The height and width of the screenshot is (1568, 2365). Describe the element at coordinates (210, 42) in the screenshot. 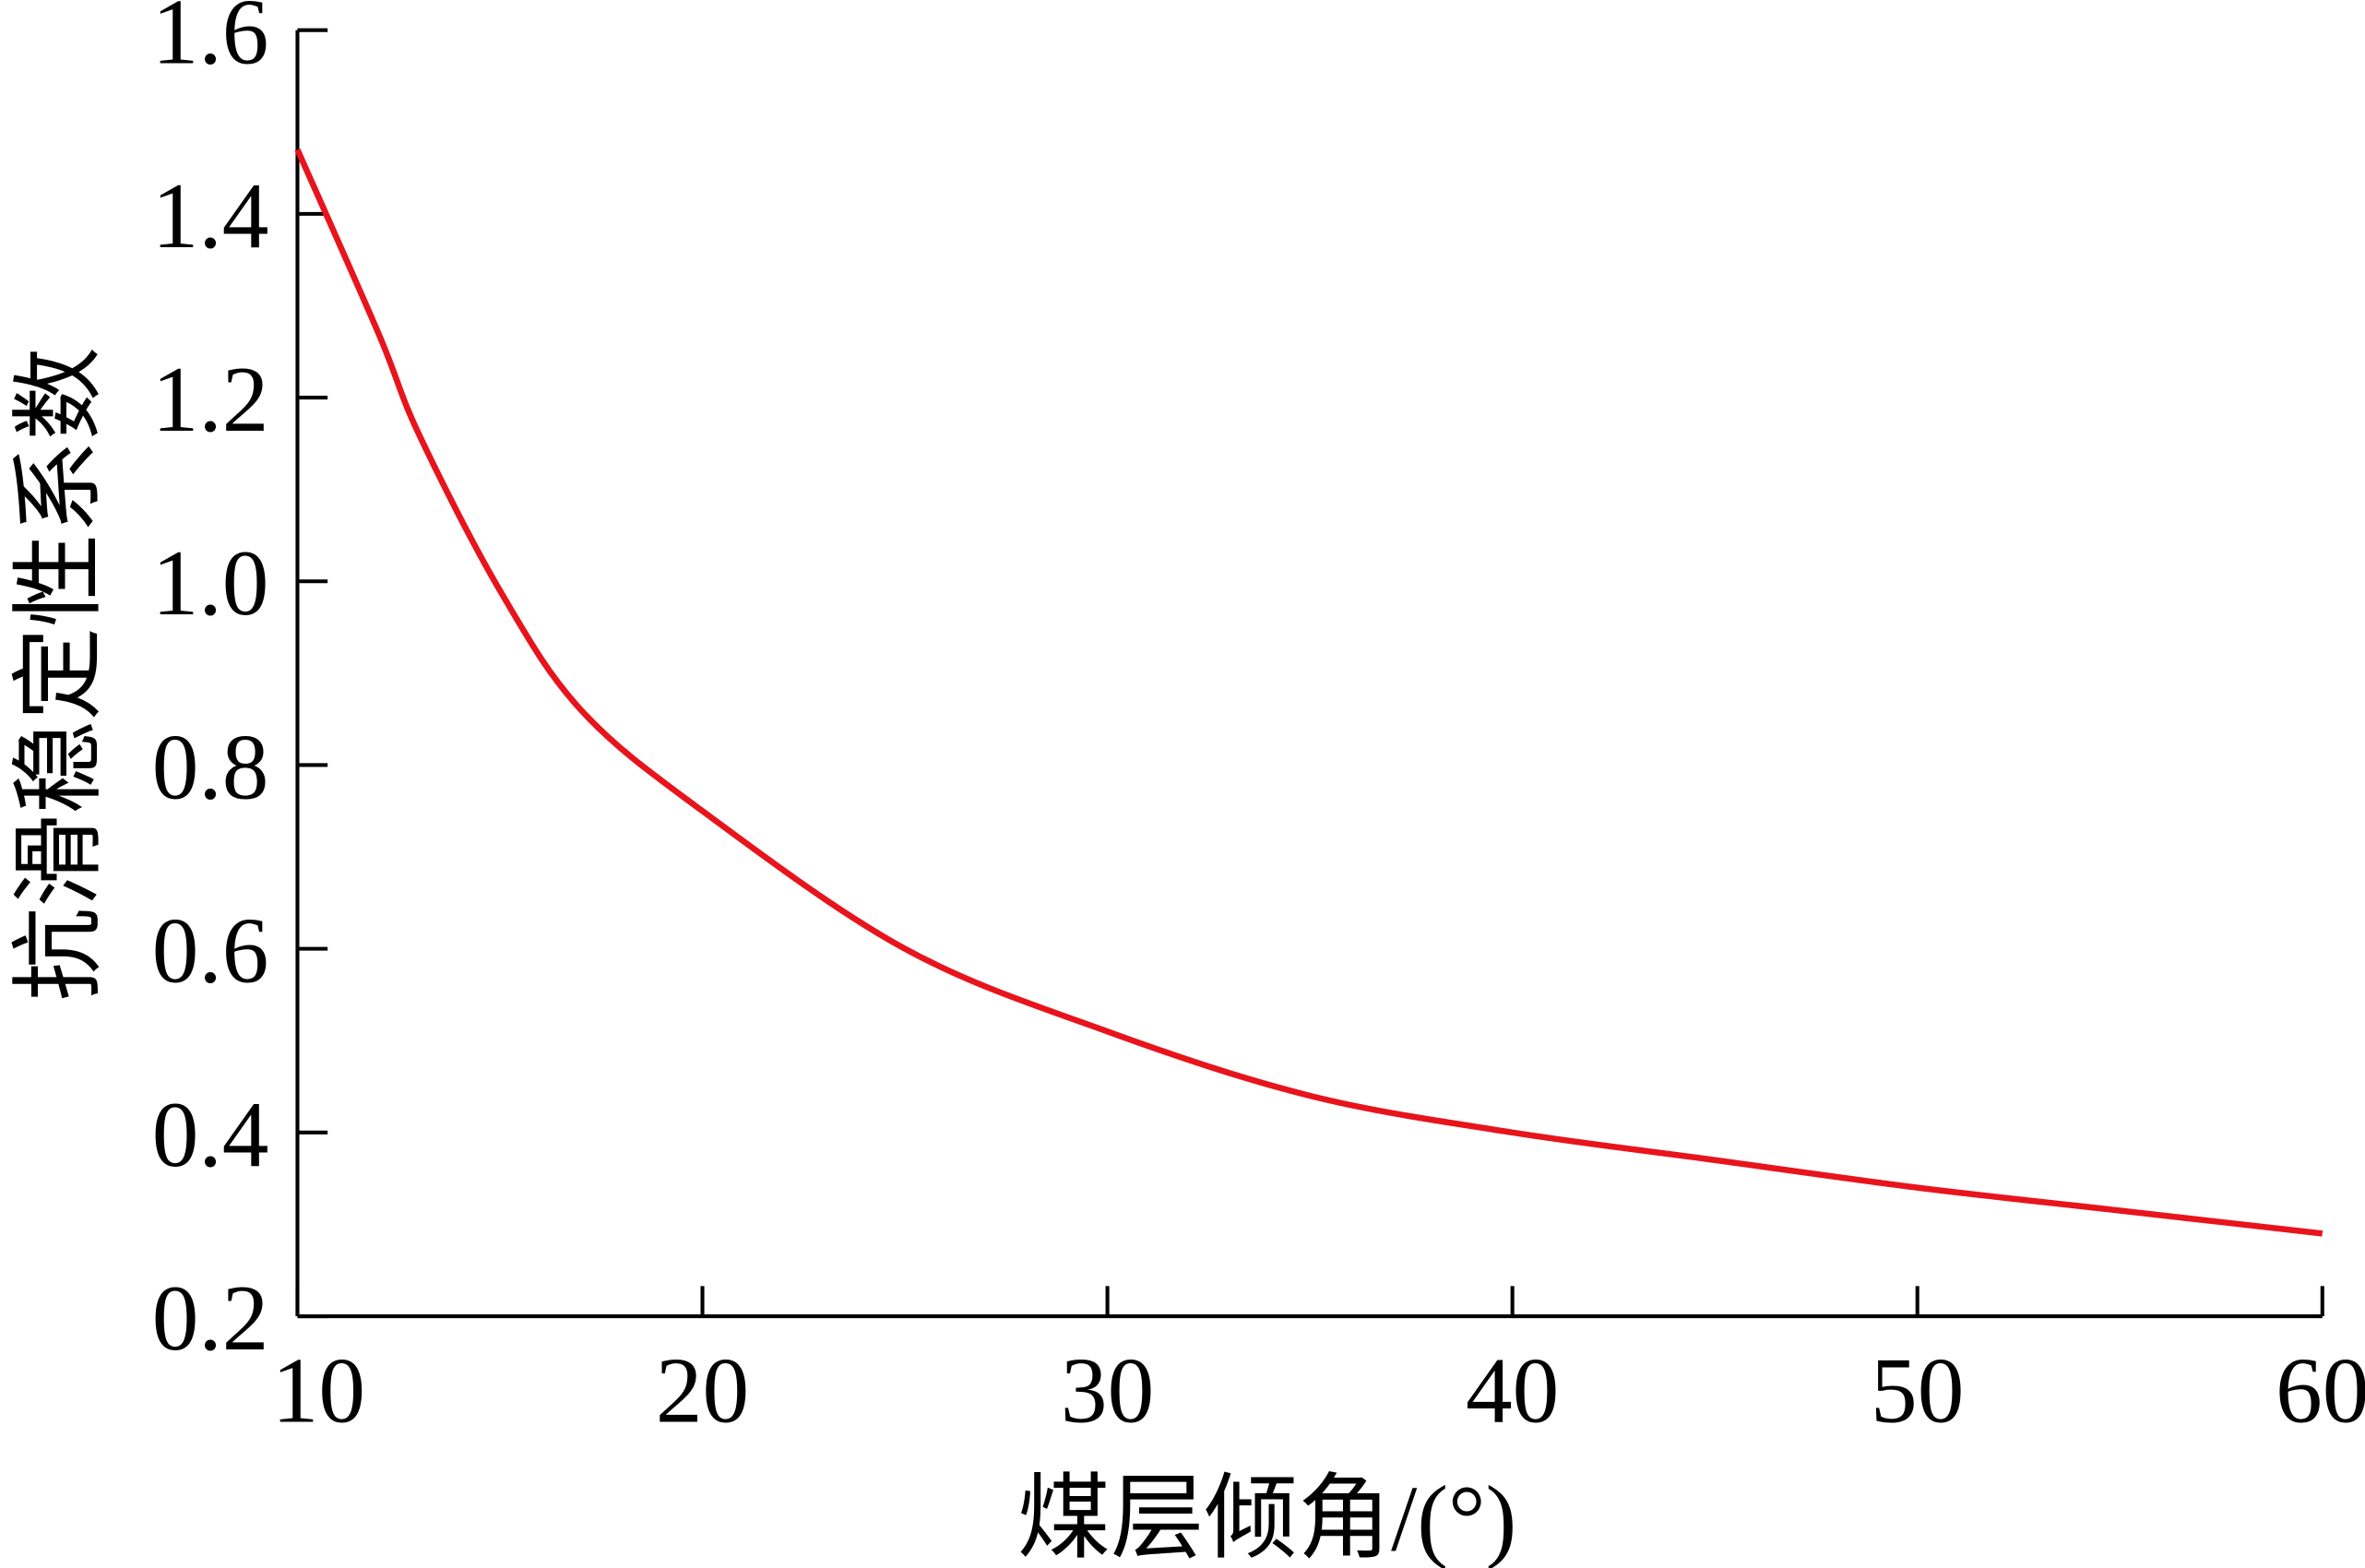

I see `y-tick-label: 1.6` at that location.